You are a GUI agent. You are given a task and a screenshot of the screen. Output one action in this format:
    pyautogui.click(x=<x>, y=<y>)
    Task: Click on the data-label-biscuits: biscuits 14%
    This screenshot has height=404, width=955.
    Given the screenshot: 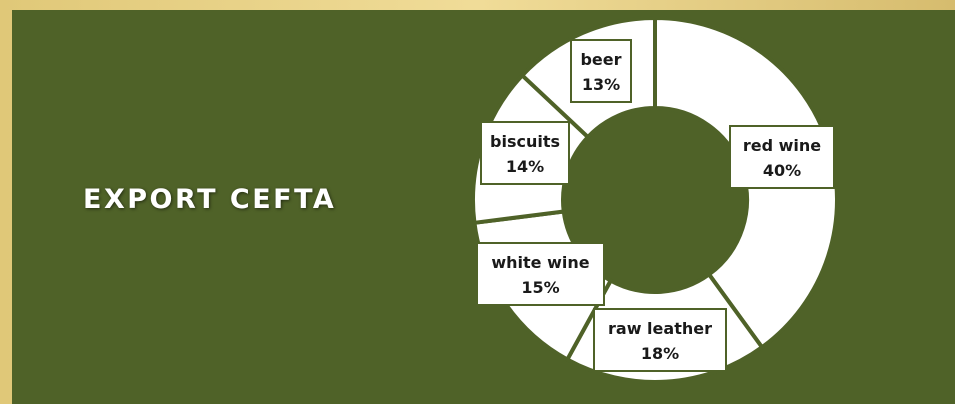 What is the action you would take?
    pyautogui.click(x=525, y=153)
    